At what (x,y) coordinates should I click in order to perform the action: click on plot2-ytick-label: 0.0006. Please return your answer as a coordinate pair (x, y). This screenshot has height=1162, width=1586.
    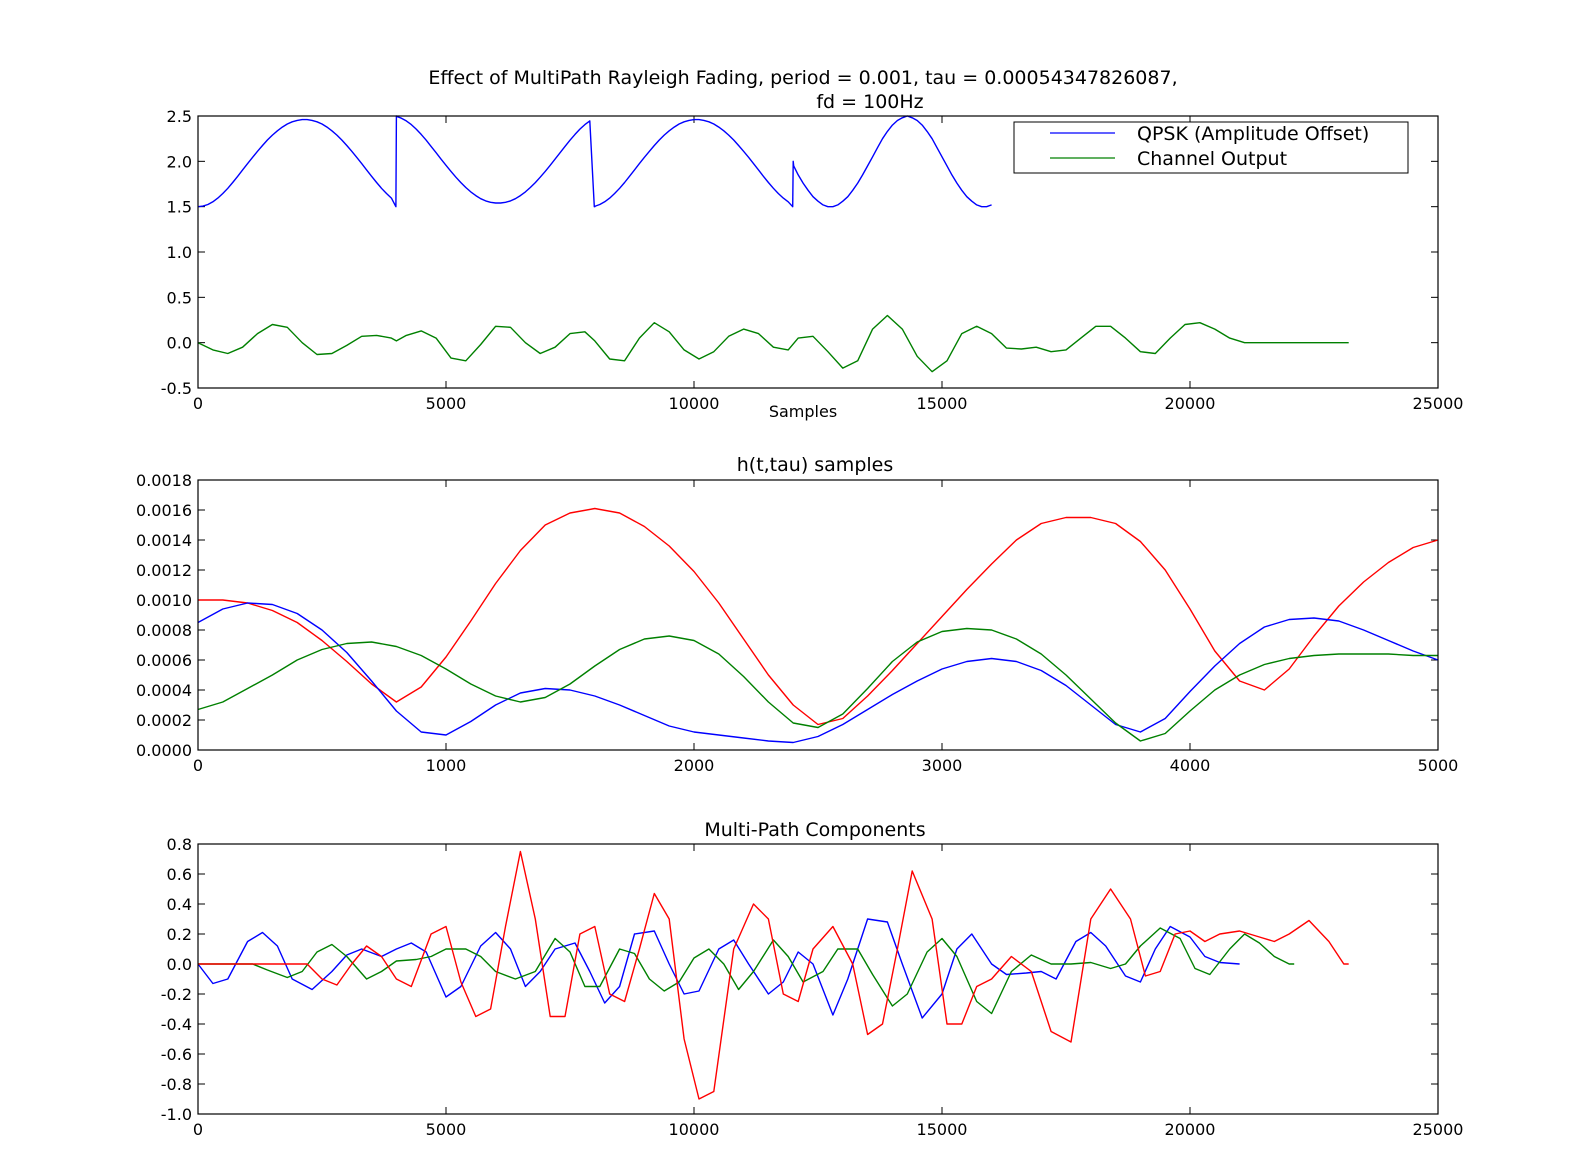
    Looking at the image, I should click on (164, 660).